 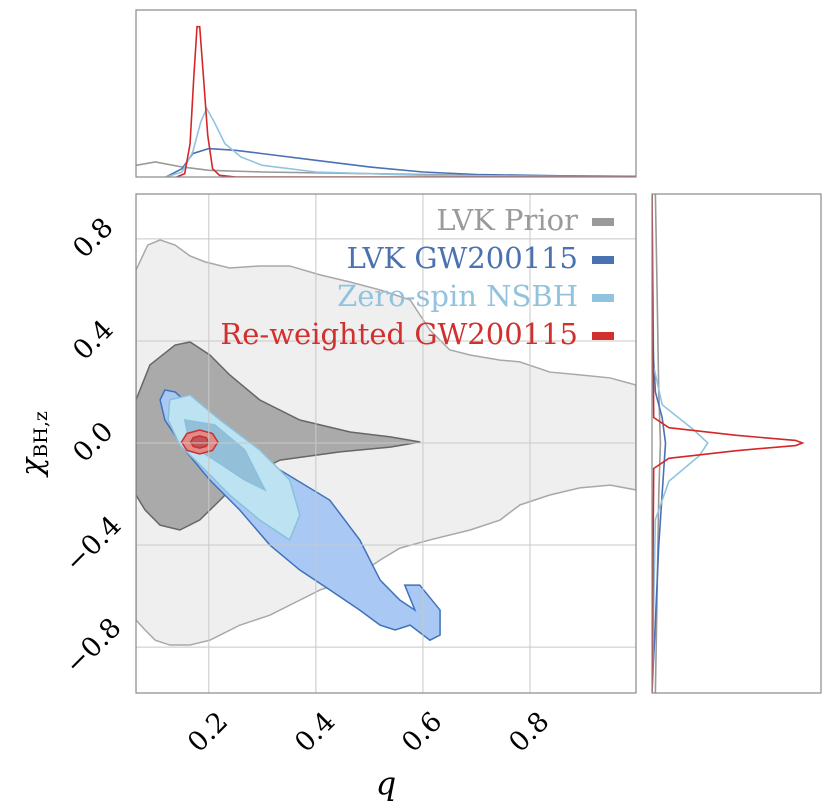 I want to click on x-tick-label: 0.6, so click(x=422, y=732).